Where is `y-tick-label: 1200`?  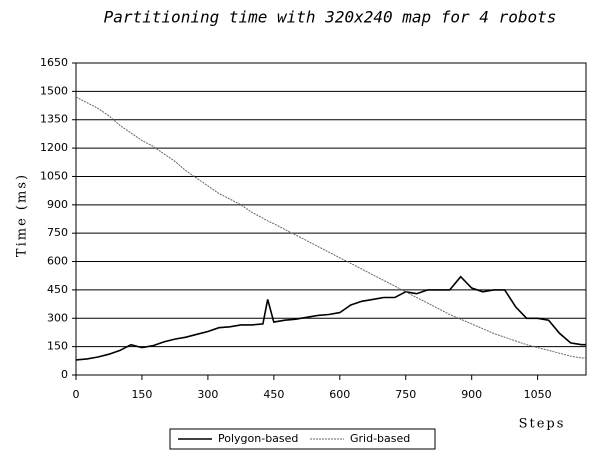
y-tick-label: 1200 is located at coordinates (54, 147).